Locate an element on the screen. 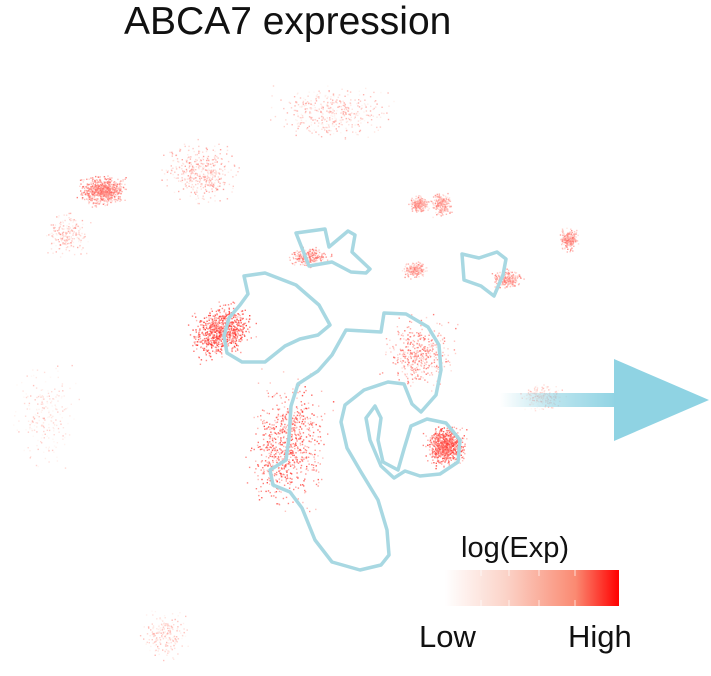 This screenshot has height=676, width=711. outline-hook is located at coordinates (413, 442).